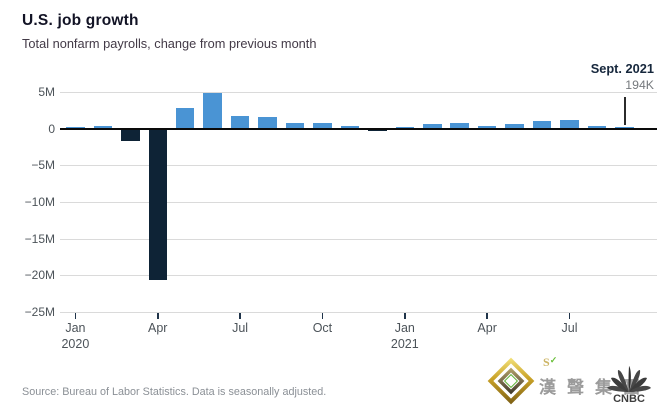  Describe the element at coordinates (212, 111) in the screenshot. I see `bar-jun-2020` at that location.